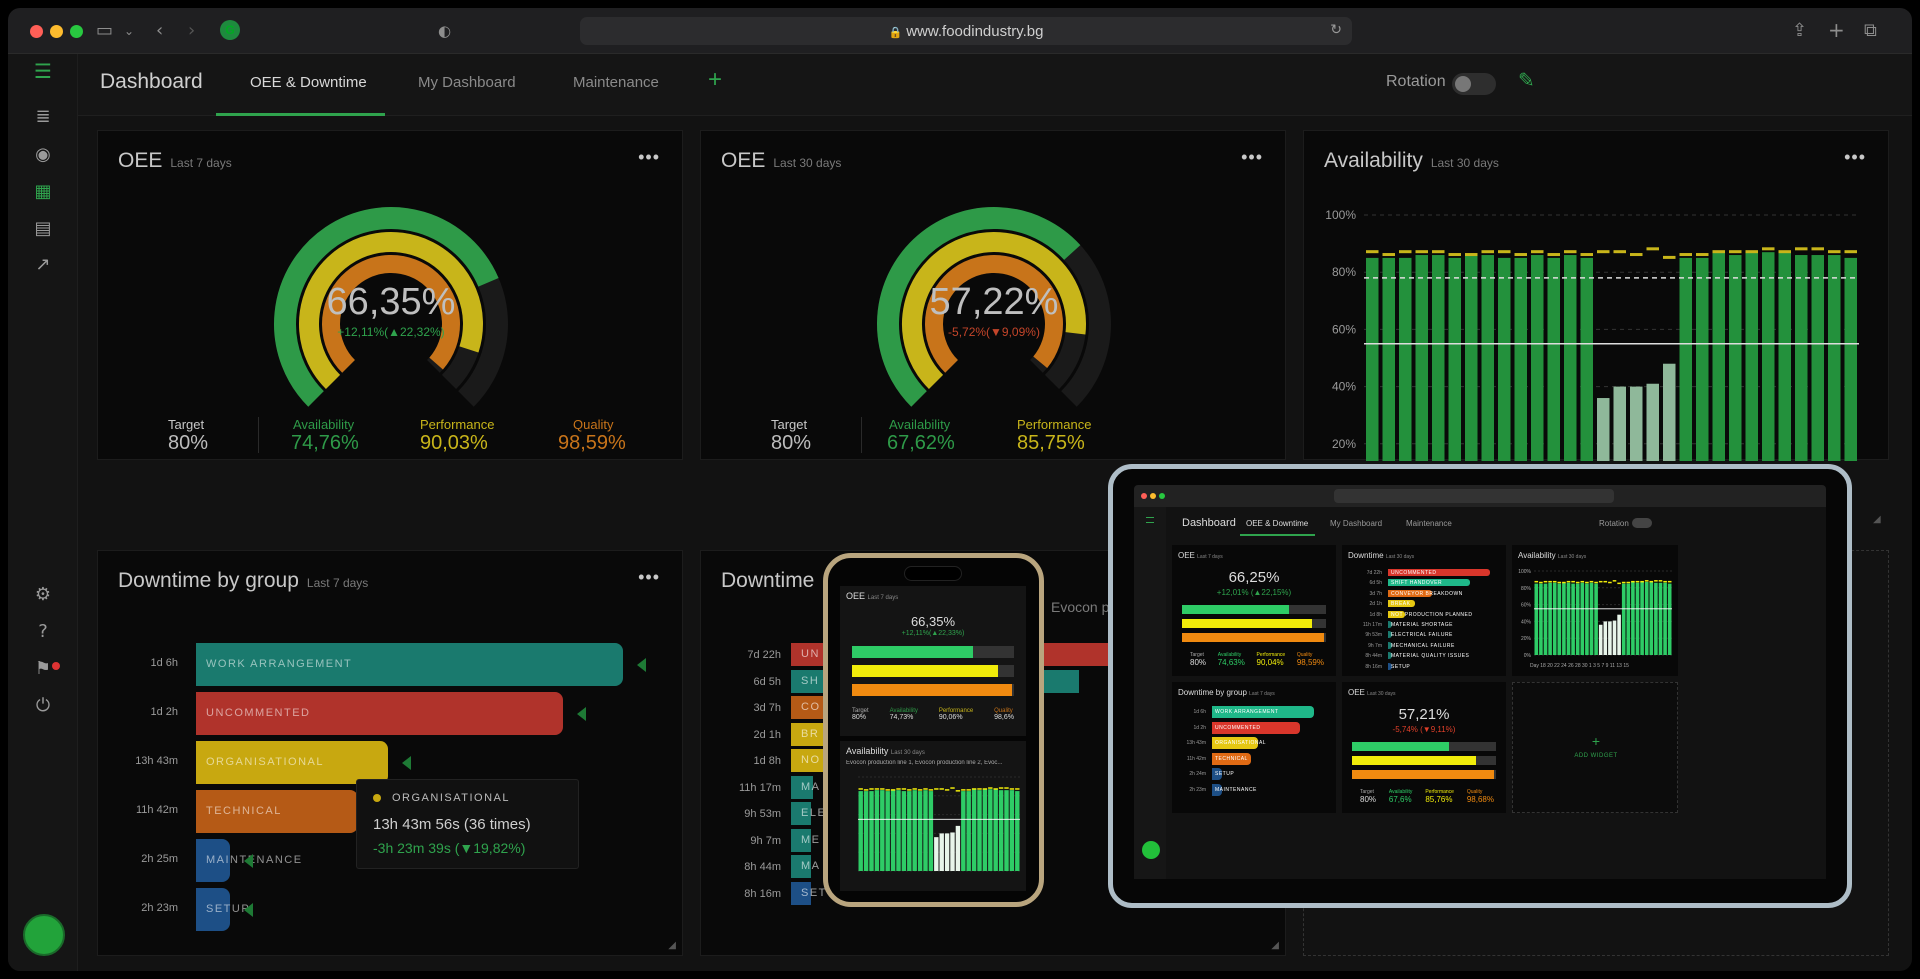 The width and height of the screenshot is (1920, 979). What do you see at coordinates (129, 31) in the screenshot?
I see `chevron-down-icon: ⌄` at bounding box center [129, 31].